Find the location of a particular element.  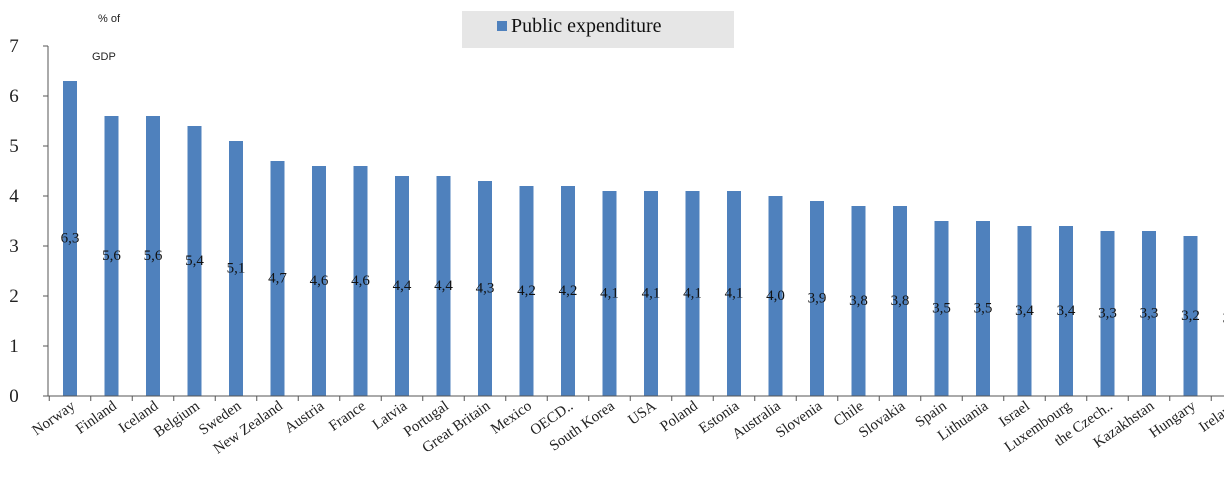

category-label: Poland is located at coordinates (679, 416).